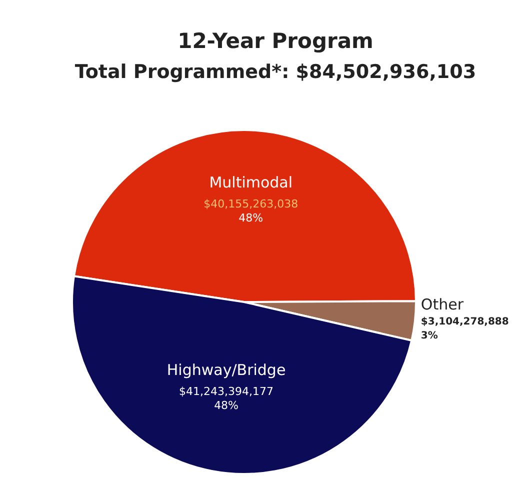 The width and height of the screenshot is (526, 491). I want to click on slice-label: Highway/Bridge, so click(226, 369).